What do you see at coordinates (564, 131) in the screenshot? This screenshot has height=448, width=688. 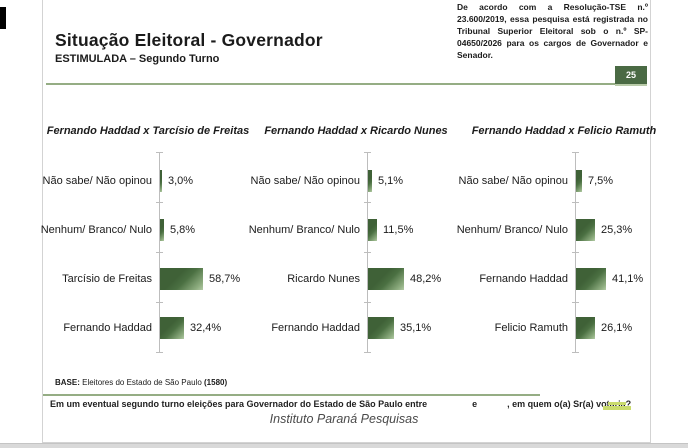 I see `panel-title: Fernando Haddad x Felicio Ramuth` at bounding box center [564, 131].